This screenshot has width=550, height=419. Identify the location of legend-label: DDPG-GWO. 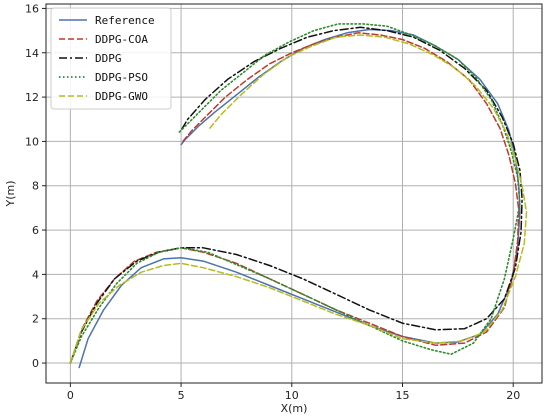
(121, 96).